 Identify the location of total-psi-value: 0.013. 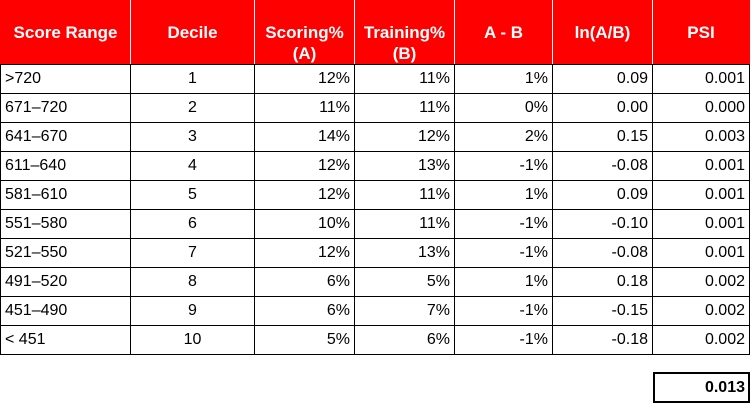
(724, 387).